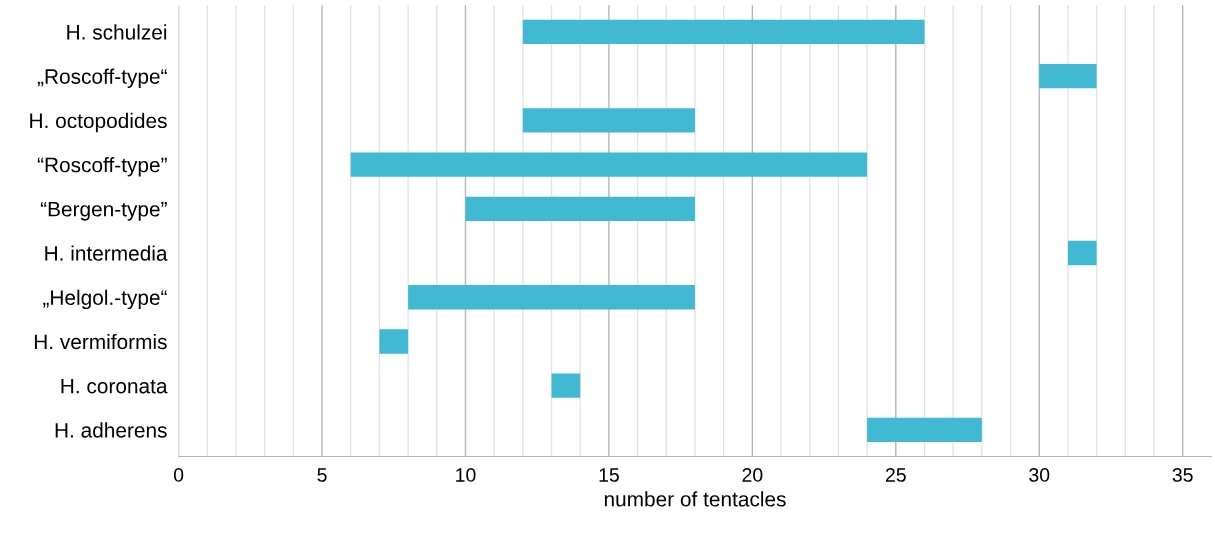 This screenshot has width=1215, height=537. I want to click on x-tick-label: 30, so click(1039, 475).